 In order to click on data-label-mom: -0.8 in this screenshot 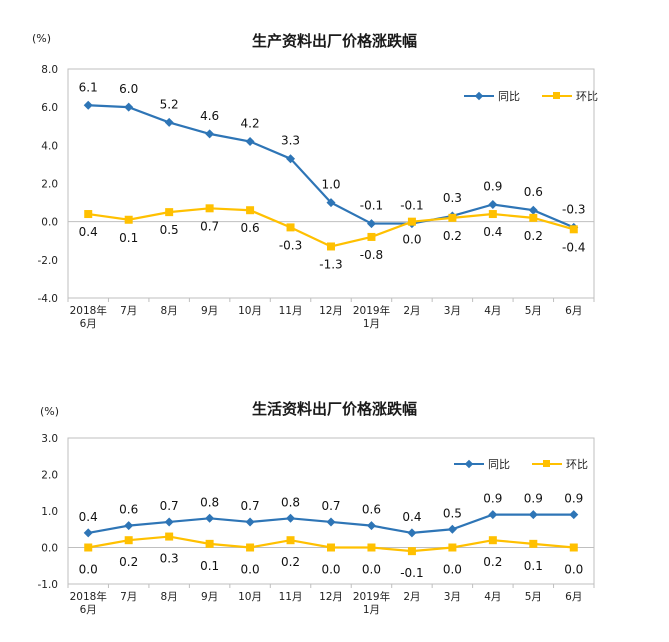, I will do `click(371, 255)`.